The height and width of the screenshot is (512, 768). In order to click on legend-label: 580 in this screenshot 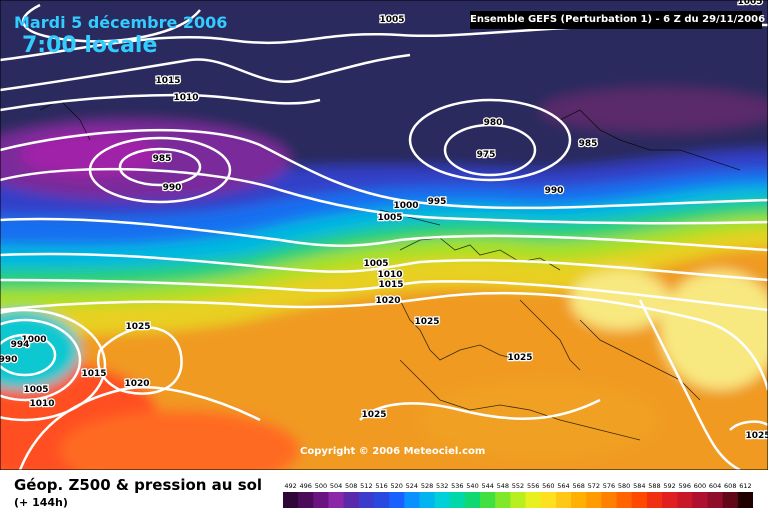, I will do `click(624, 486)`.